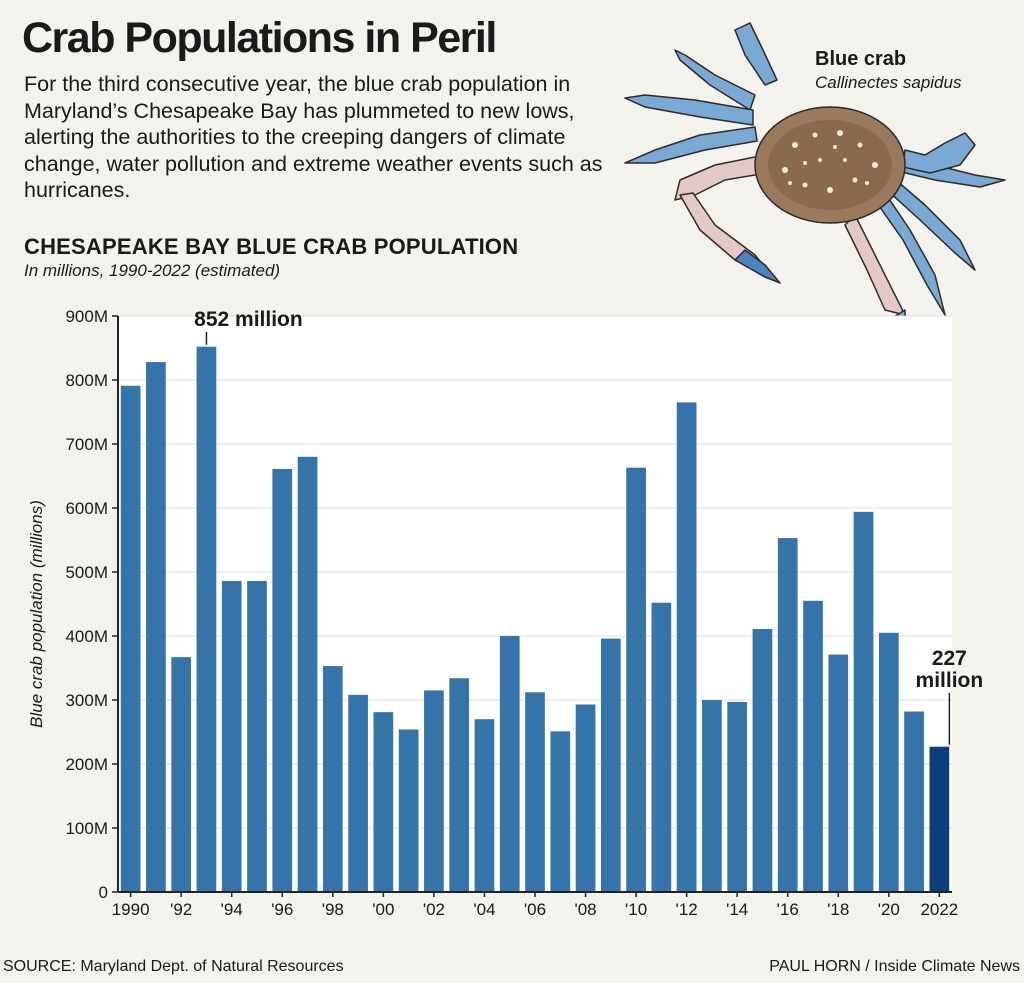 This screenshot has width=1024, height=983. What do you see at coordinates (86, 572) in the screenshot?
I see `y-tick-label: 500M` at bounding box center [86, 572].